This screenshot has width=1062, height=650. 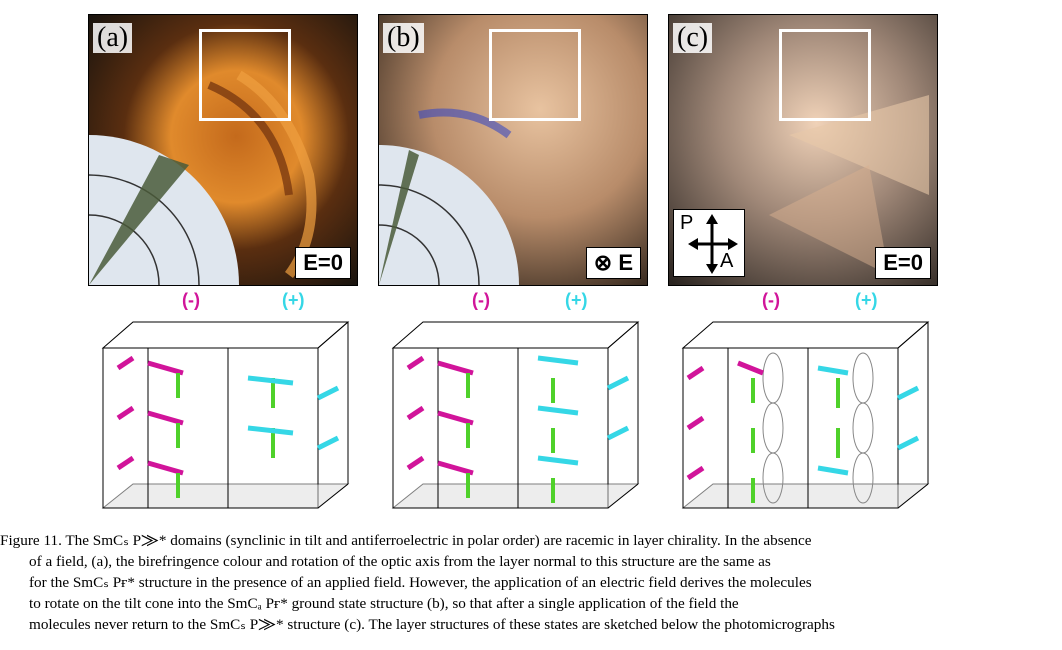 I want to click on analyzer-label: A, so click(x=727, y=261).